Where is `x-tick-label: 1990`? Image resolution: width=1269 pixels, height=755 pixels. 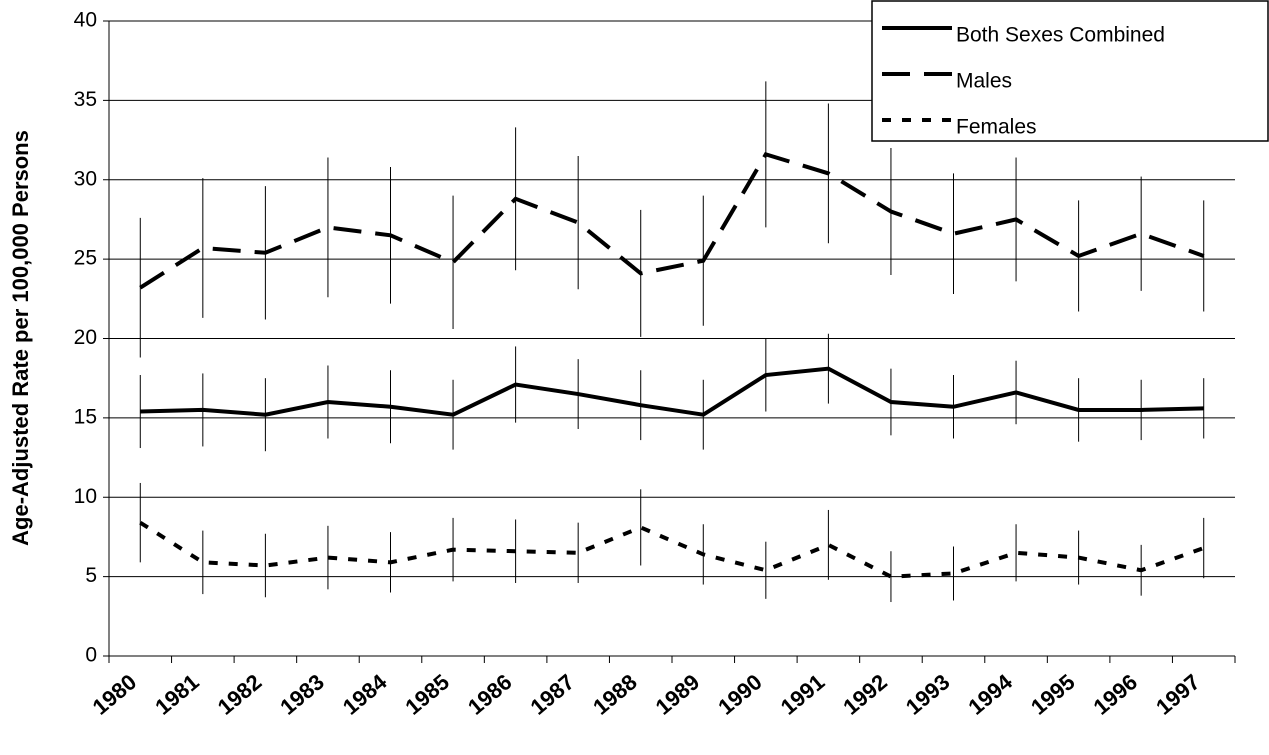 x-tick-label: 1990 is located at coordinates (740, 694).